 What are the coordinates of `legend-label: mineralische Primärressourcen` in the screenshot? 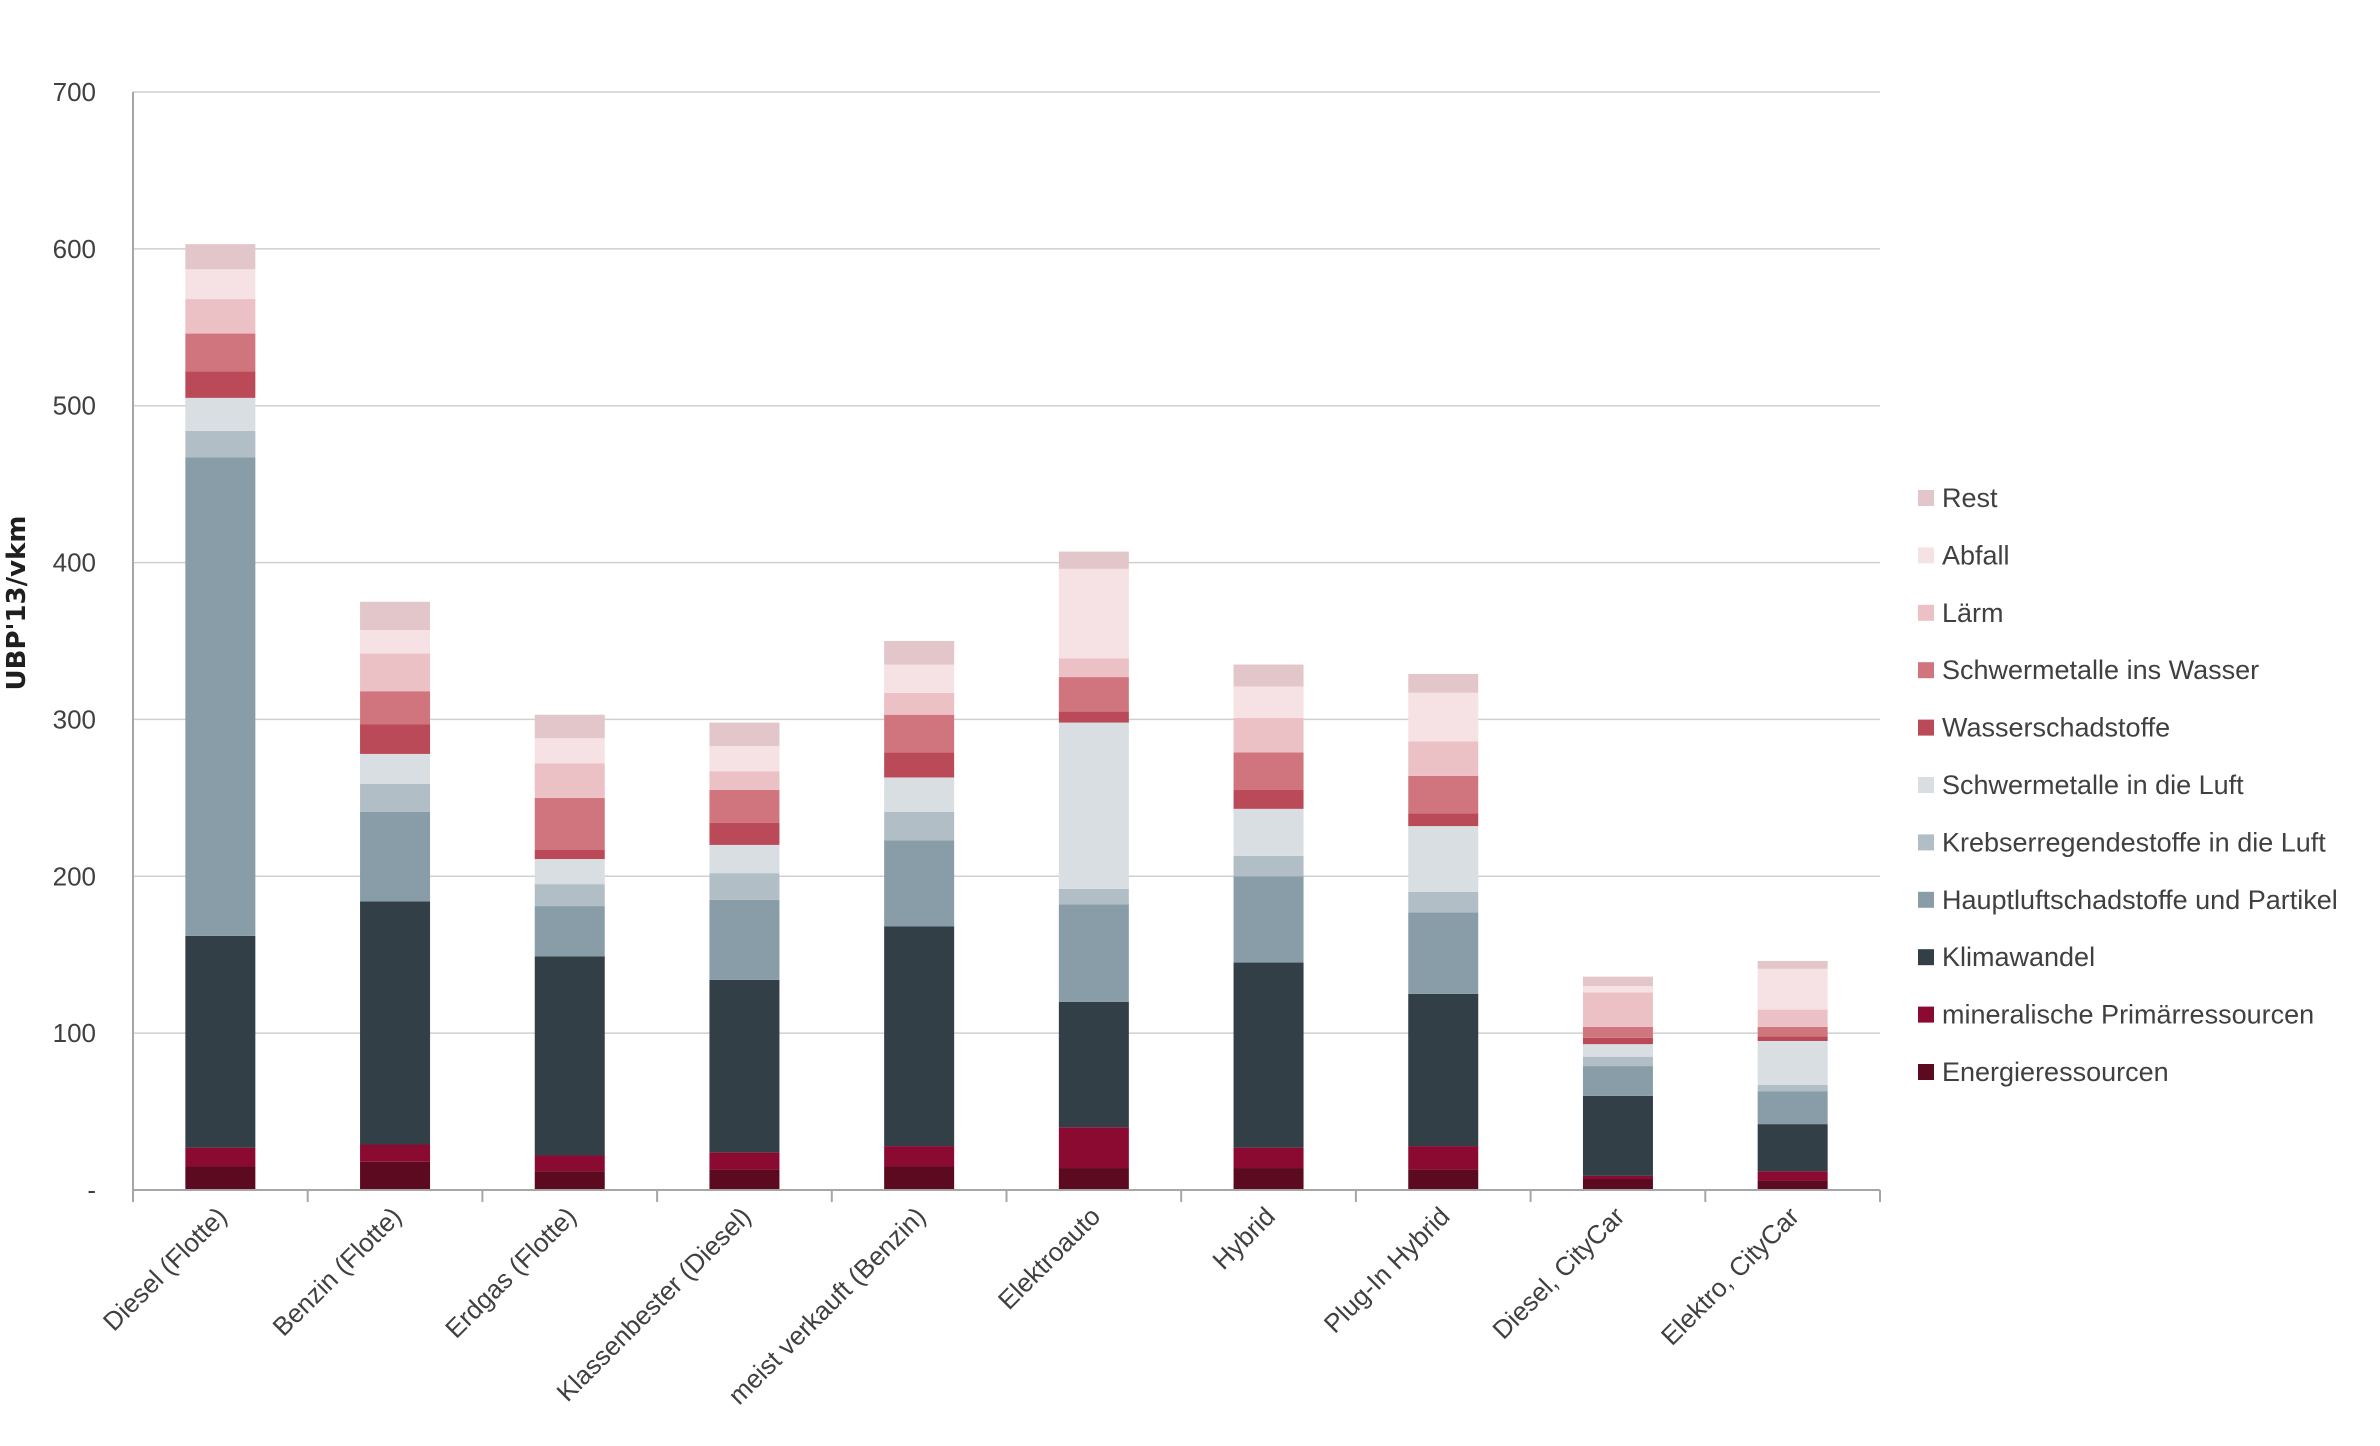 It's located at (2128, 1015).